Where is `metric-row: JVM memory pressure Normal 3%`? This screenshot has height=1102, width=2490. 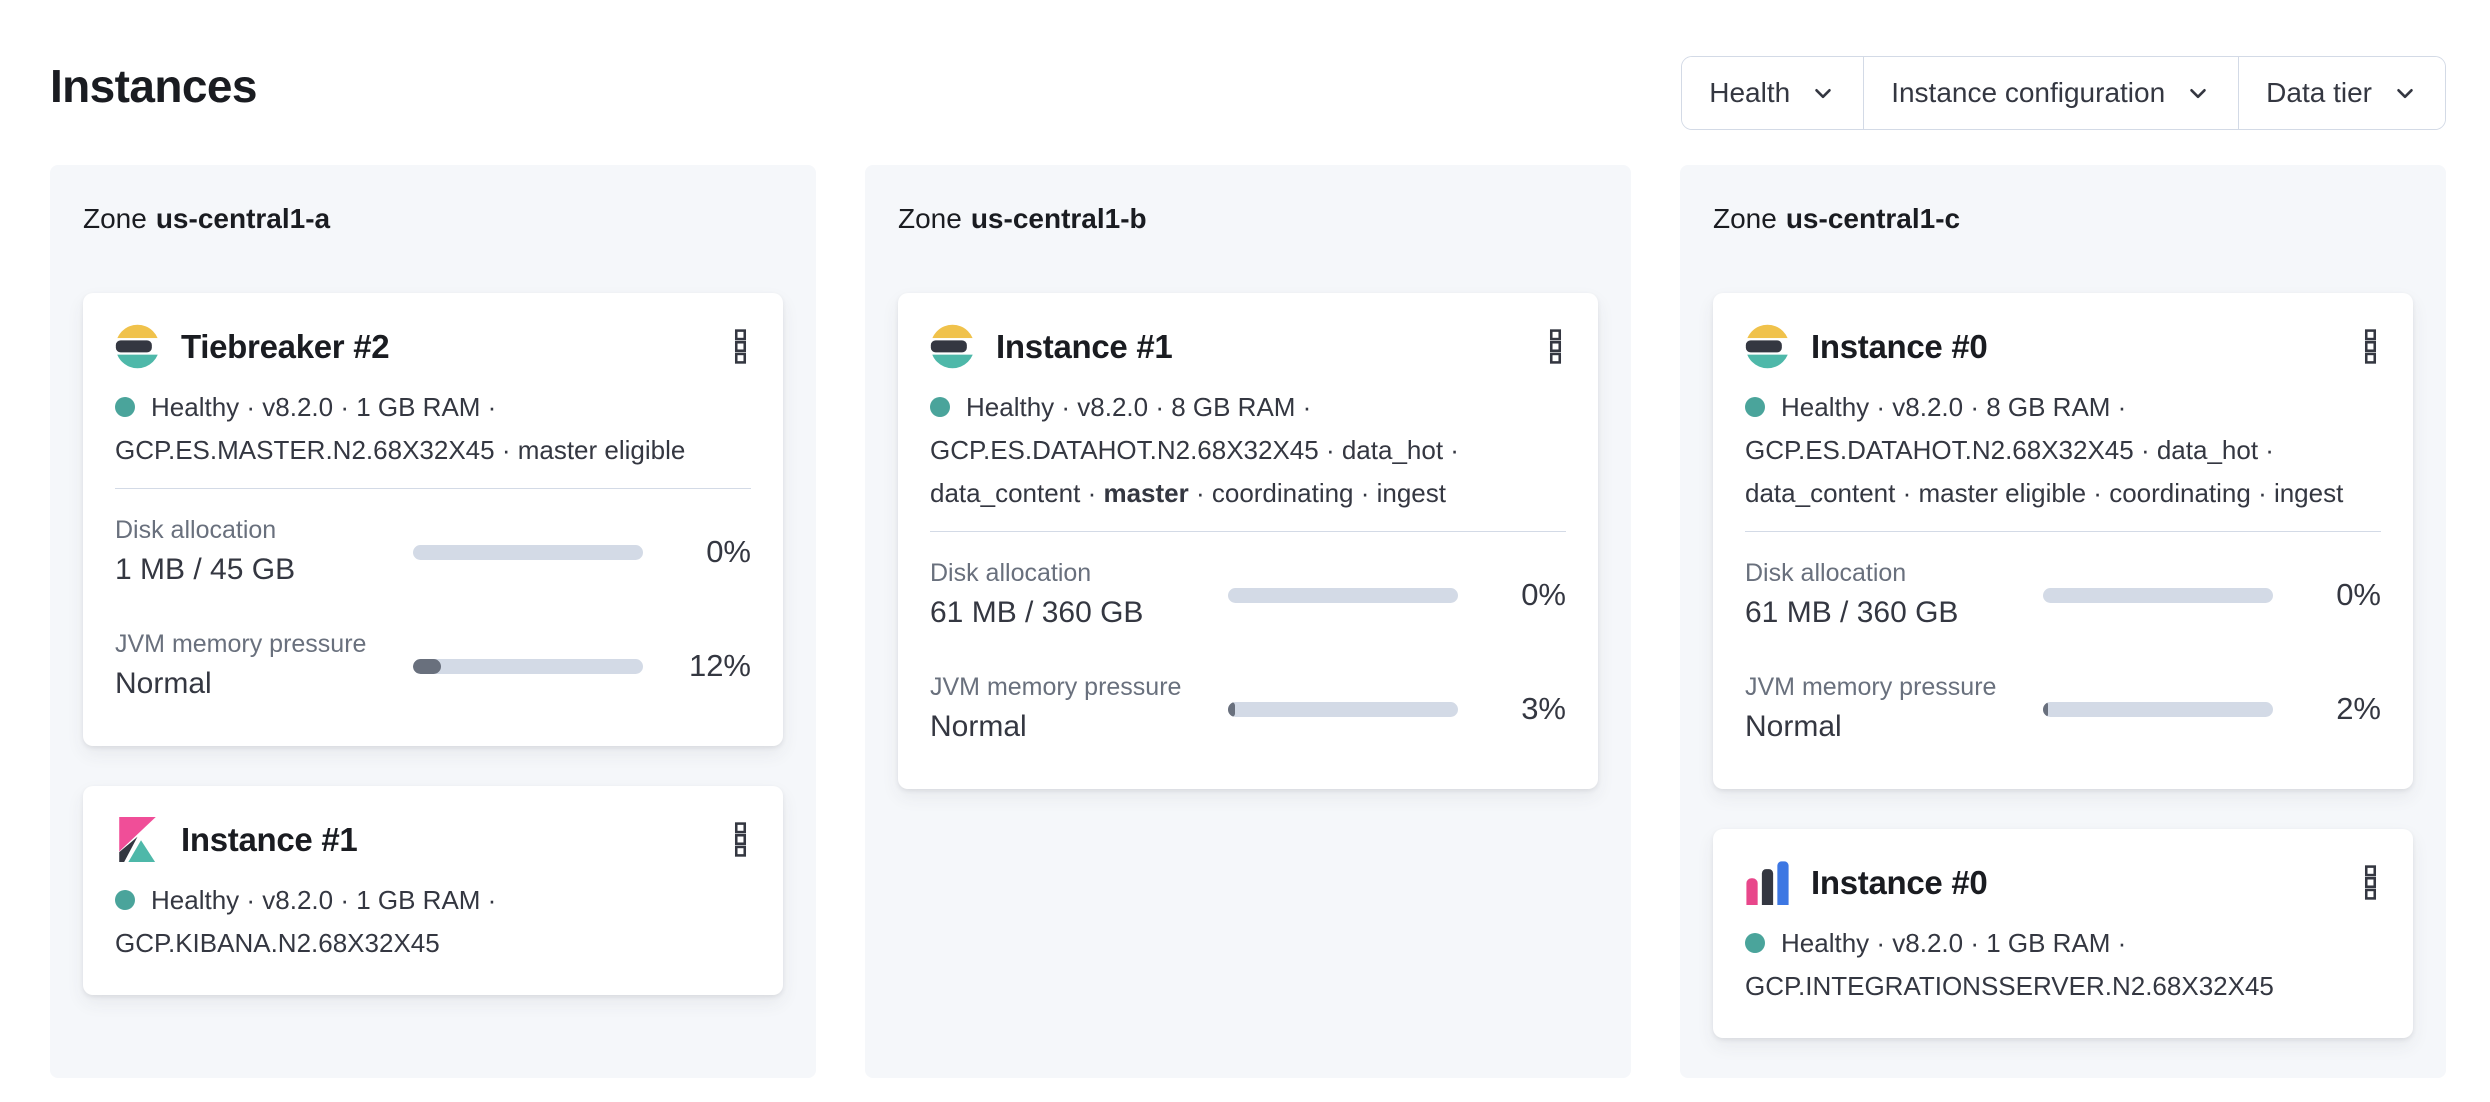 metric-row: JVM memory pressure Normal 3% is located at coordinates (1248, 709).